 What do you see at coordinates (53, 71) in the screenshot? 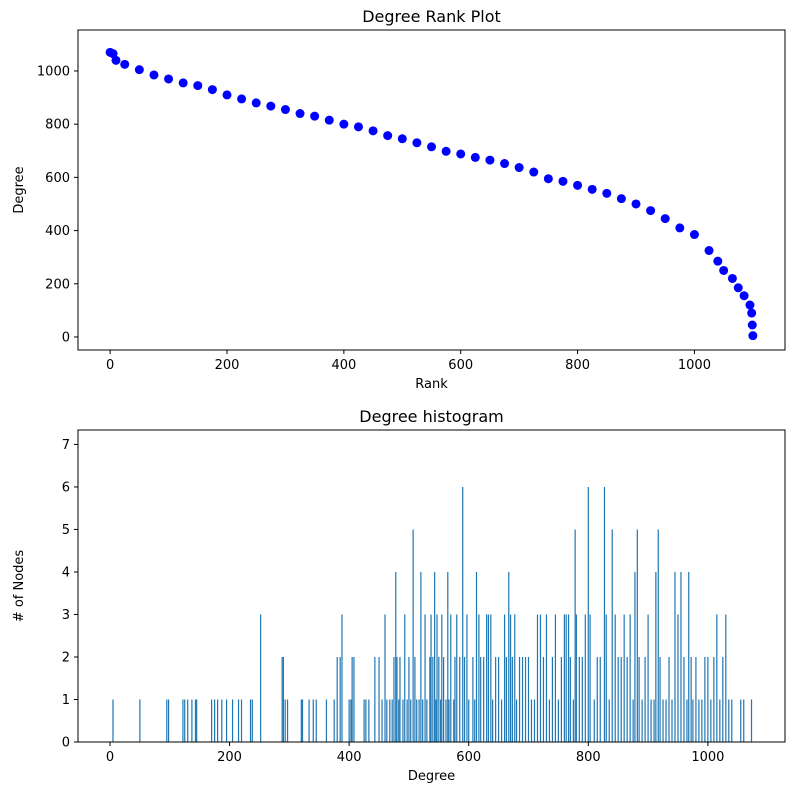
I see `y-tick-label: 1000` at bounding box center [53, 71].